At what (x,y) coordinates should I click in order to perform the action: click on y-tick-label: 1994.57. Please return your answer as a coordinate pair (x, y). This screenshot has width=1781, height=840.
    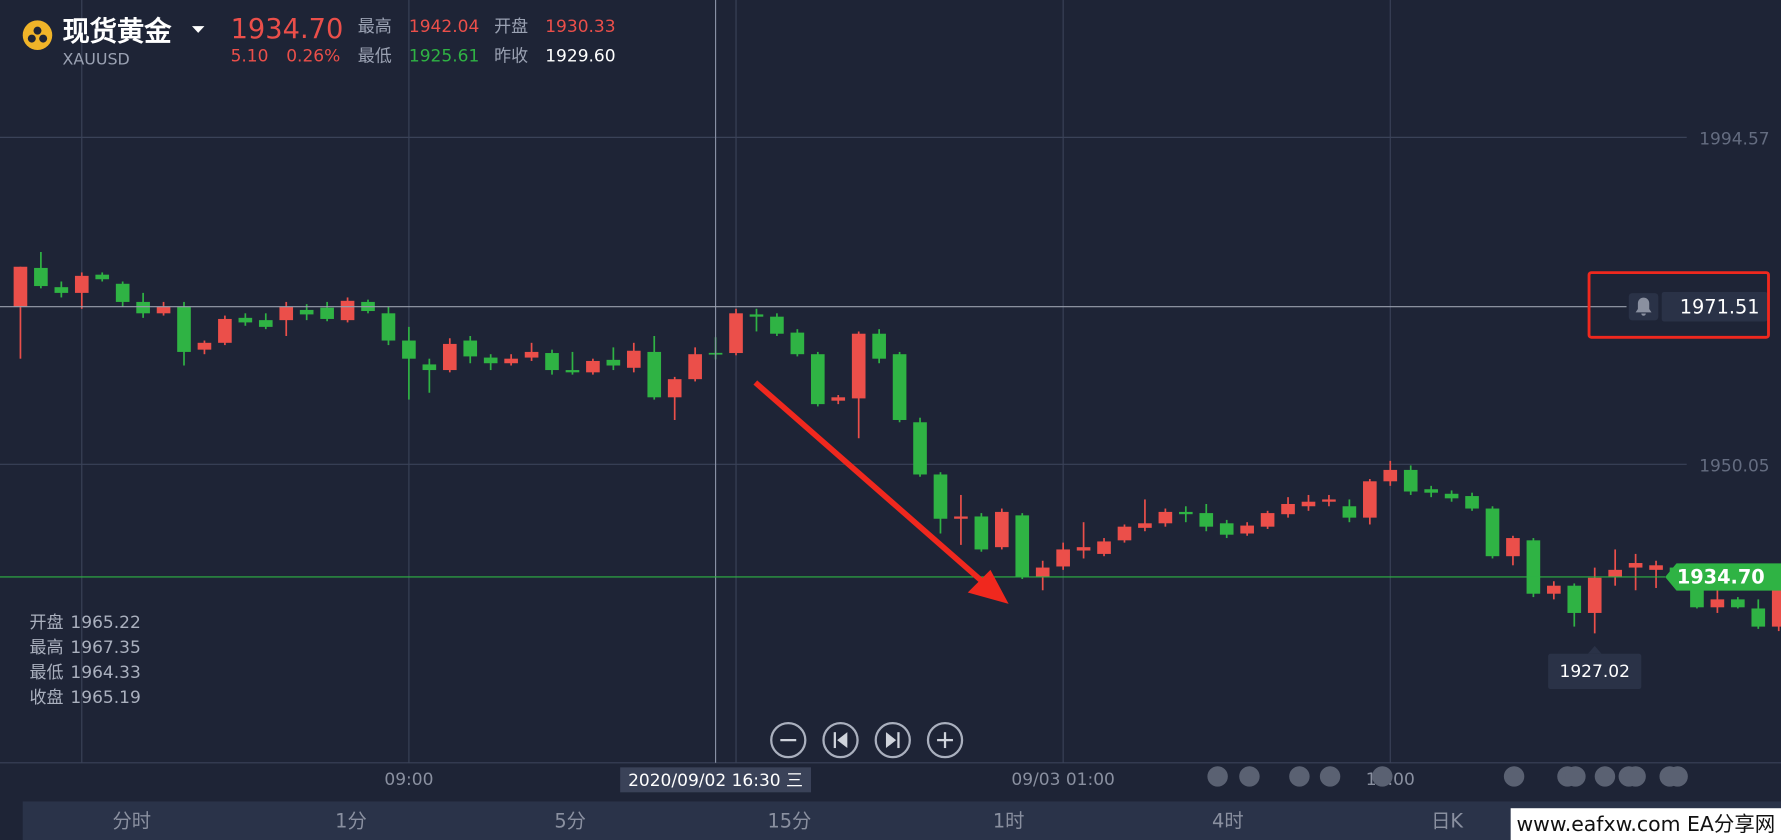
    Looking at the image, I should click on (1734, 140).